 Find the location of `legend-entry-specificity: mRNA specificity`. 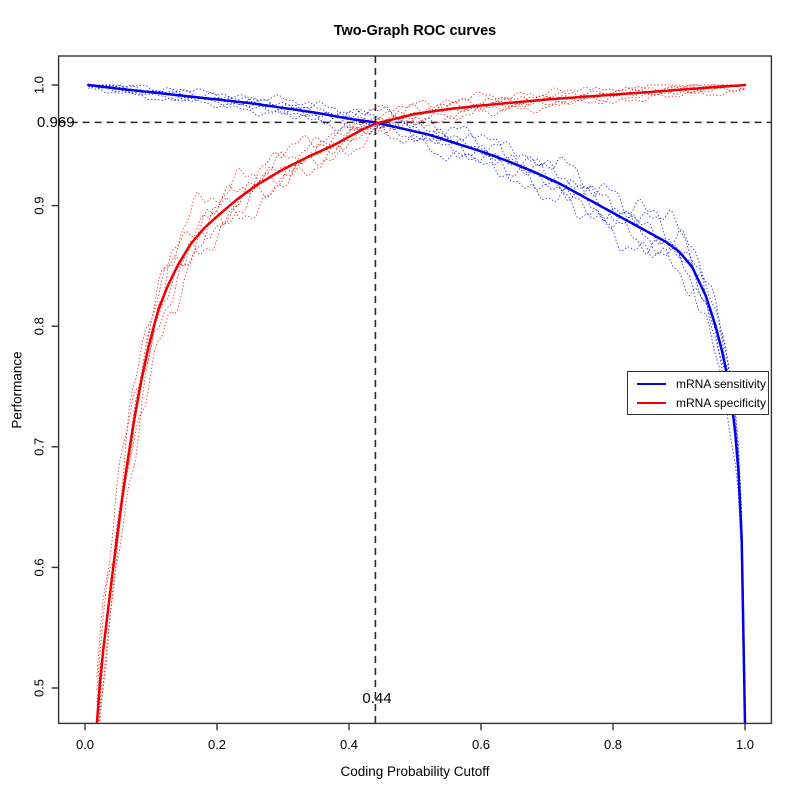

legend-entry-specificity: mRNA specificity is located at coordinates (698, 403).